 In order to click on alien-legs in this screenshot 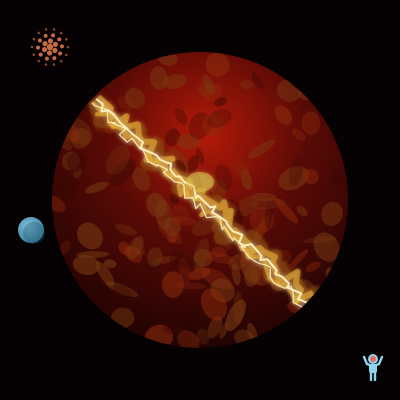, I will do `click(373, 376)`.